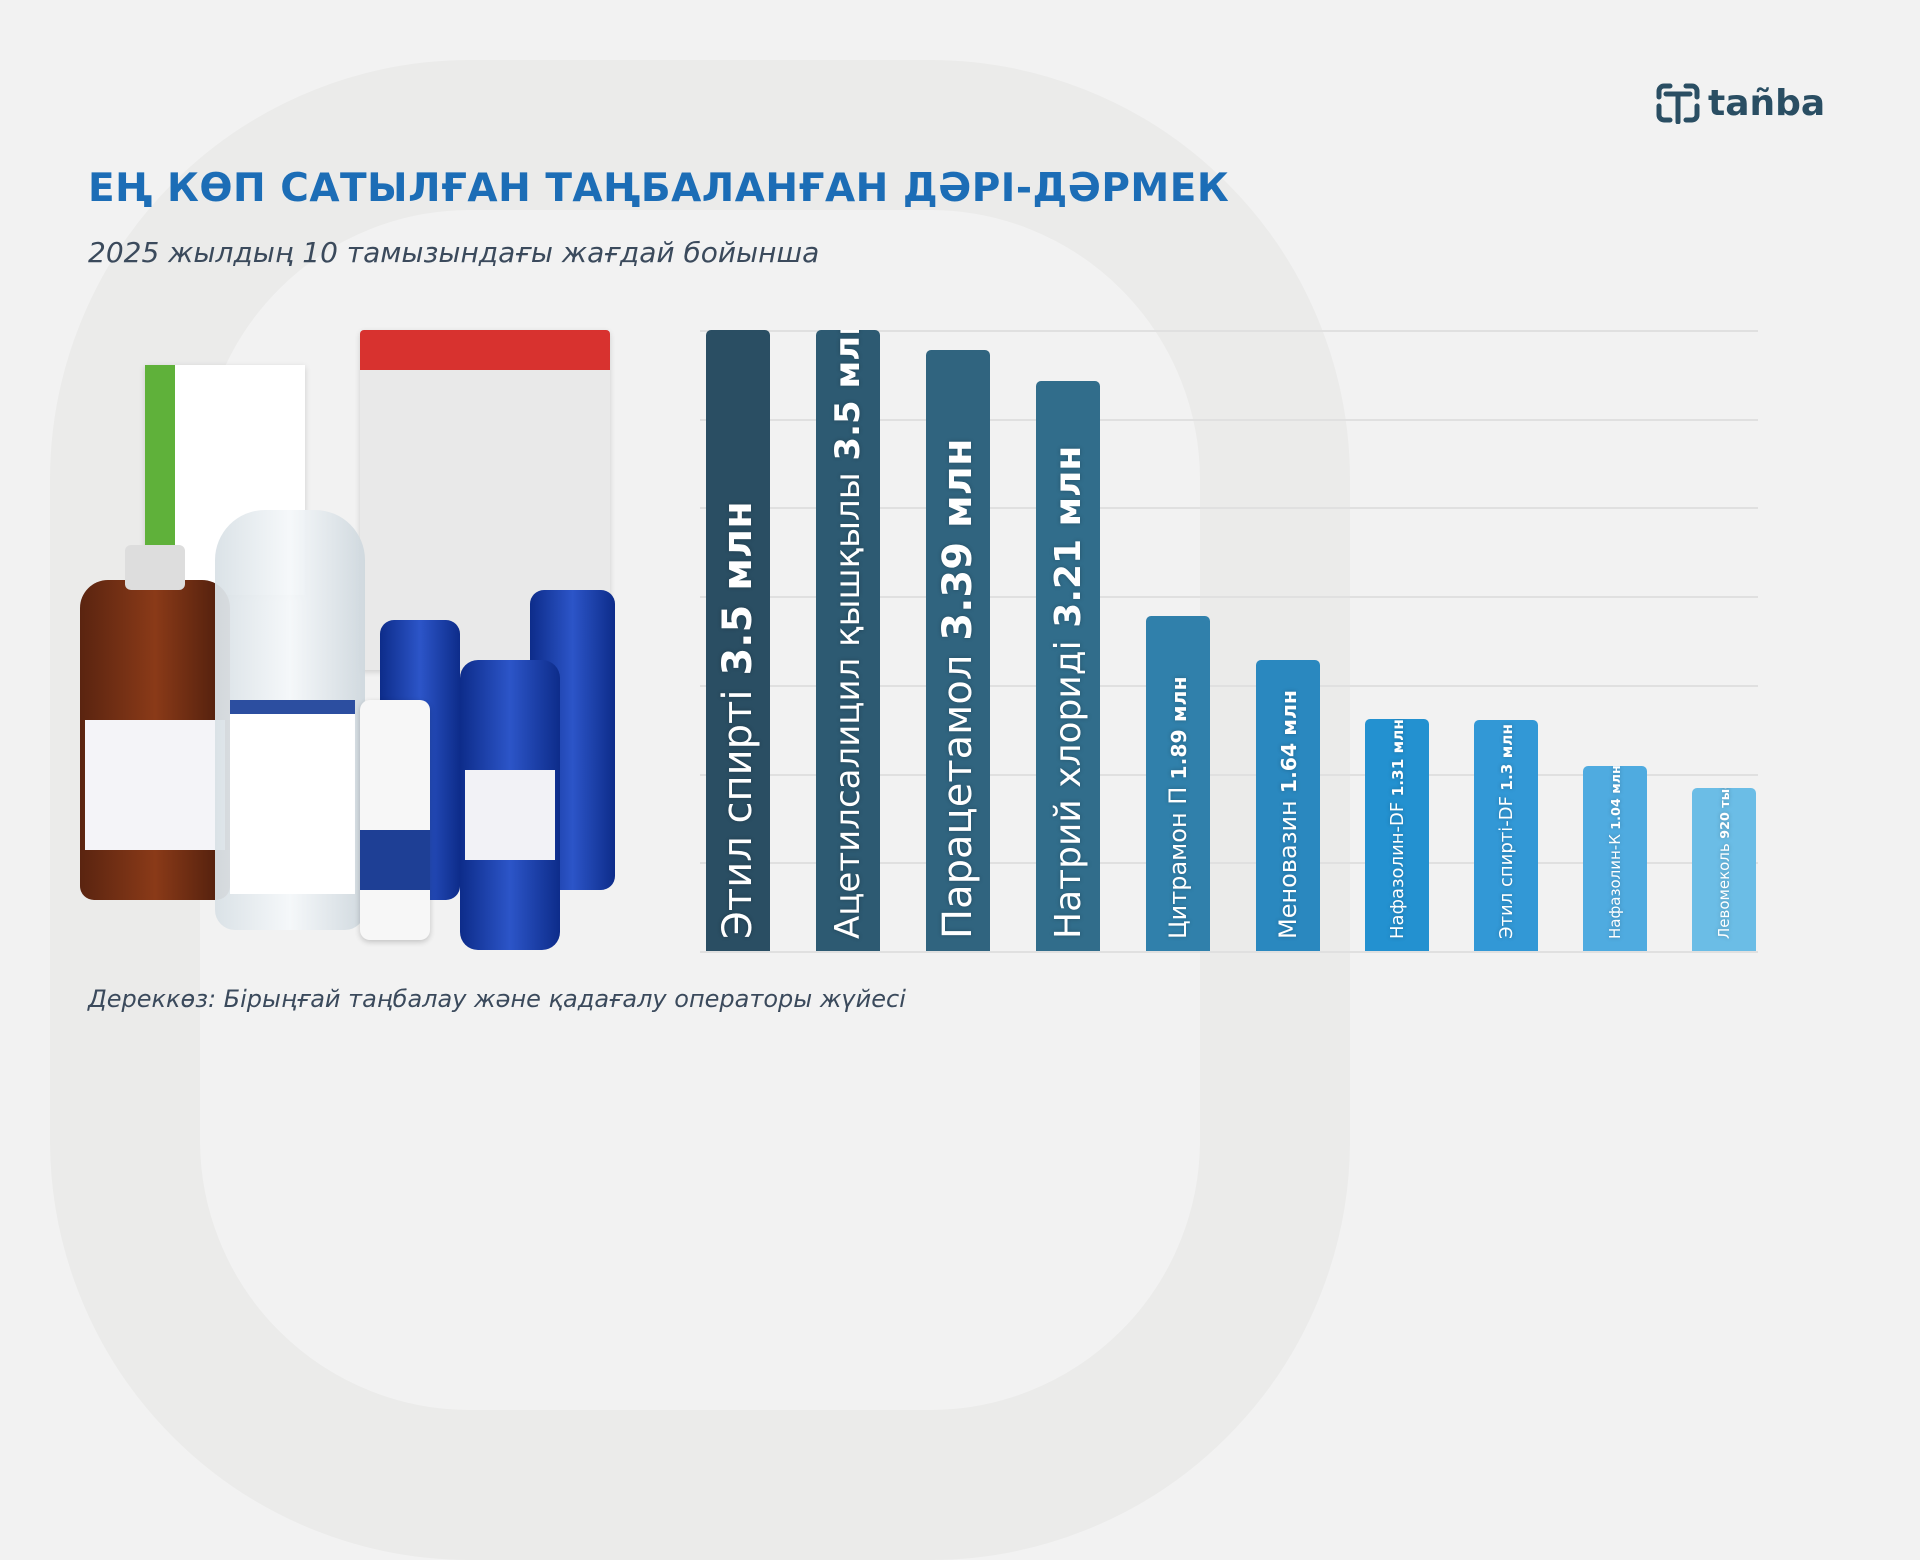 Image resolution: width=1920 pixels, height=1560 pixels. What do you see at coordinates (155, 785) in the screenshot?
I see `ethanol-label` at bounding box center [155, 785].